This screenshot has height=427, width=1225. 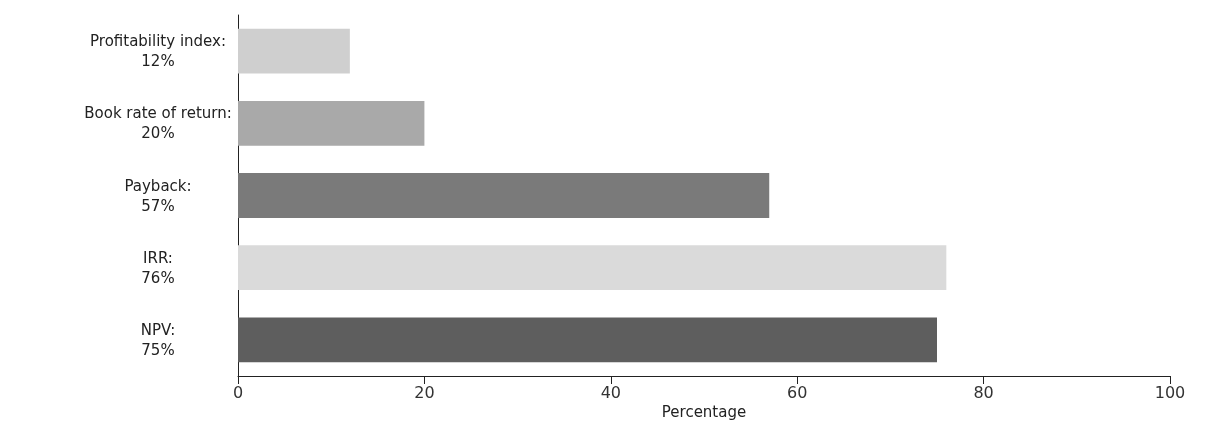 I want to click on x-tick-label: 80, so click(x=983, y=392).